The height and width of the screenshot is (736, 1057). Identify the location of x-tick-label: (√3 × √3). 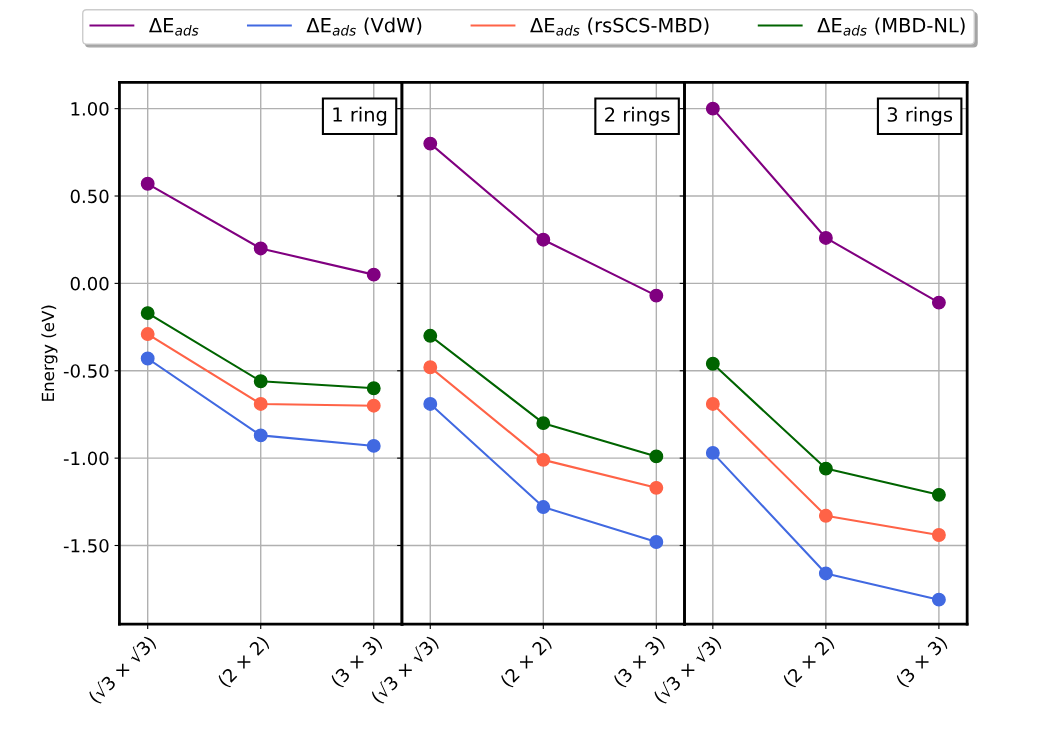
(122, 670).